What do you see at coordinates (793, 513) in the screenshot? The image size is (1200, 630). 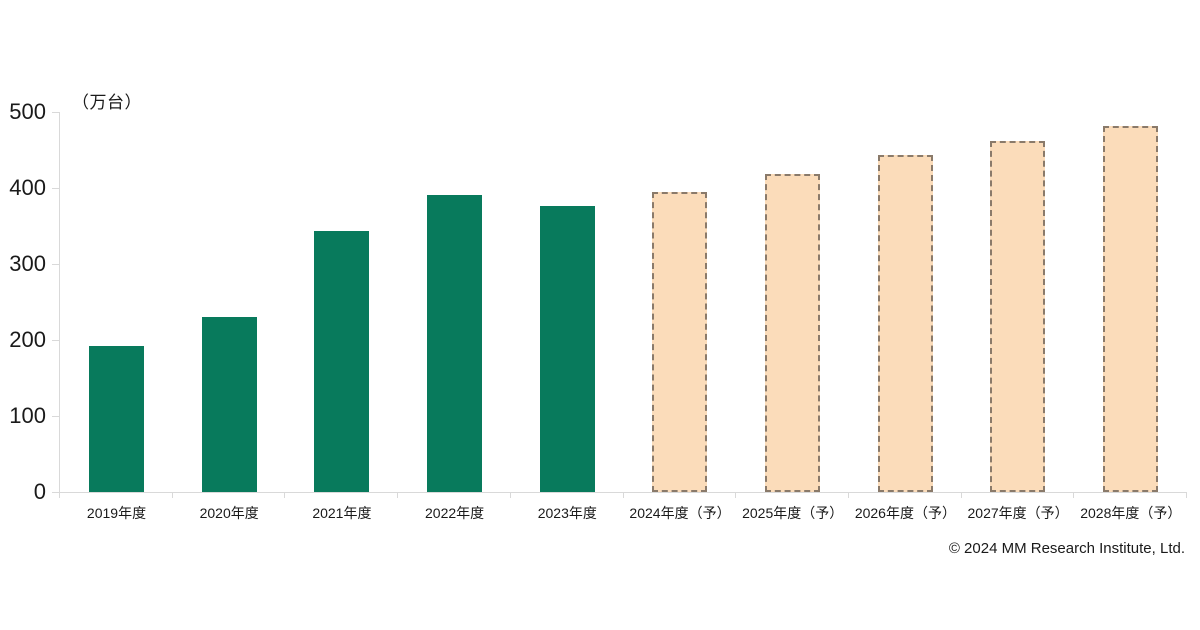 I see `x-axis-category-label: 2025年度（予）` at bounding box center [793, 513].